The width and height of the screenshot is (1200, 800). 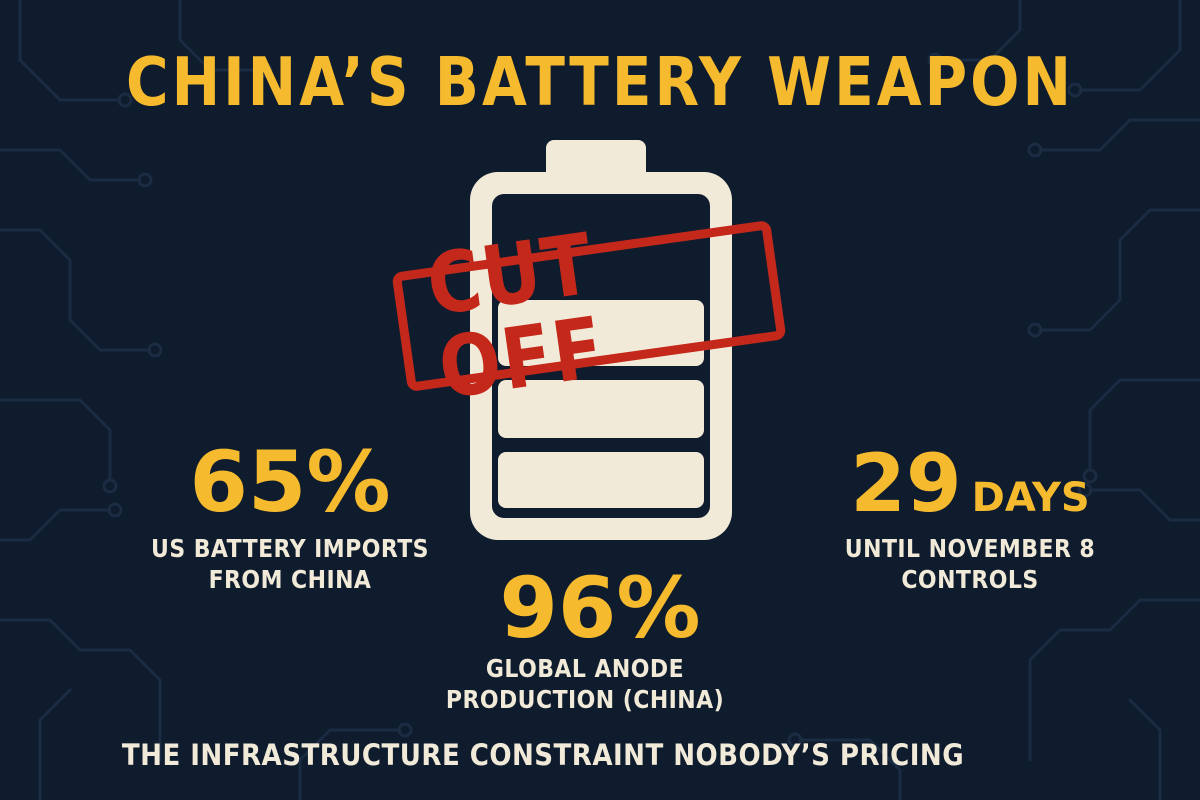 I want to click on stat-anode-label: GLOBAL ANODE PRODUCTION (CHINA), so click(x=585, y=684).